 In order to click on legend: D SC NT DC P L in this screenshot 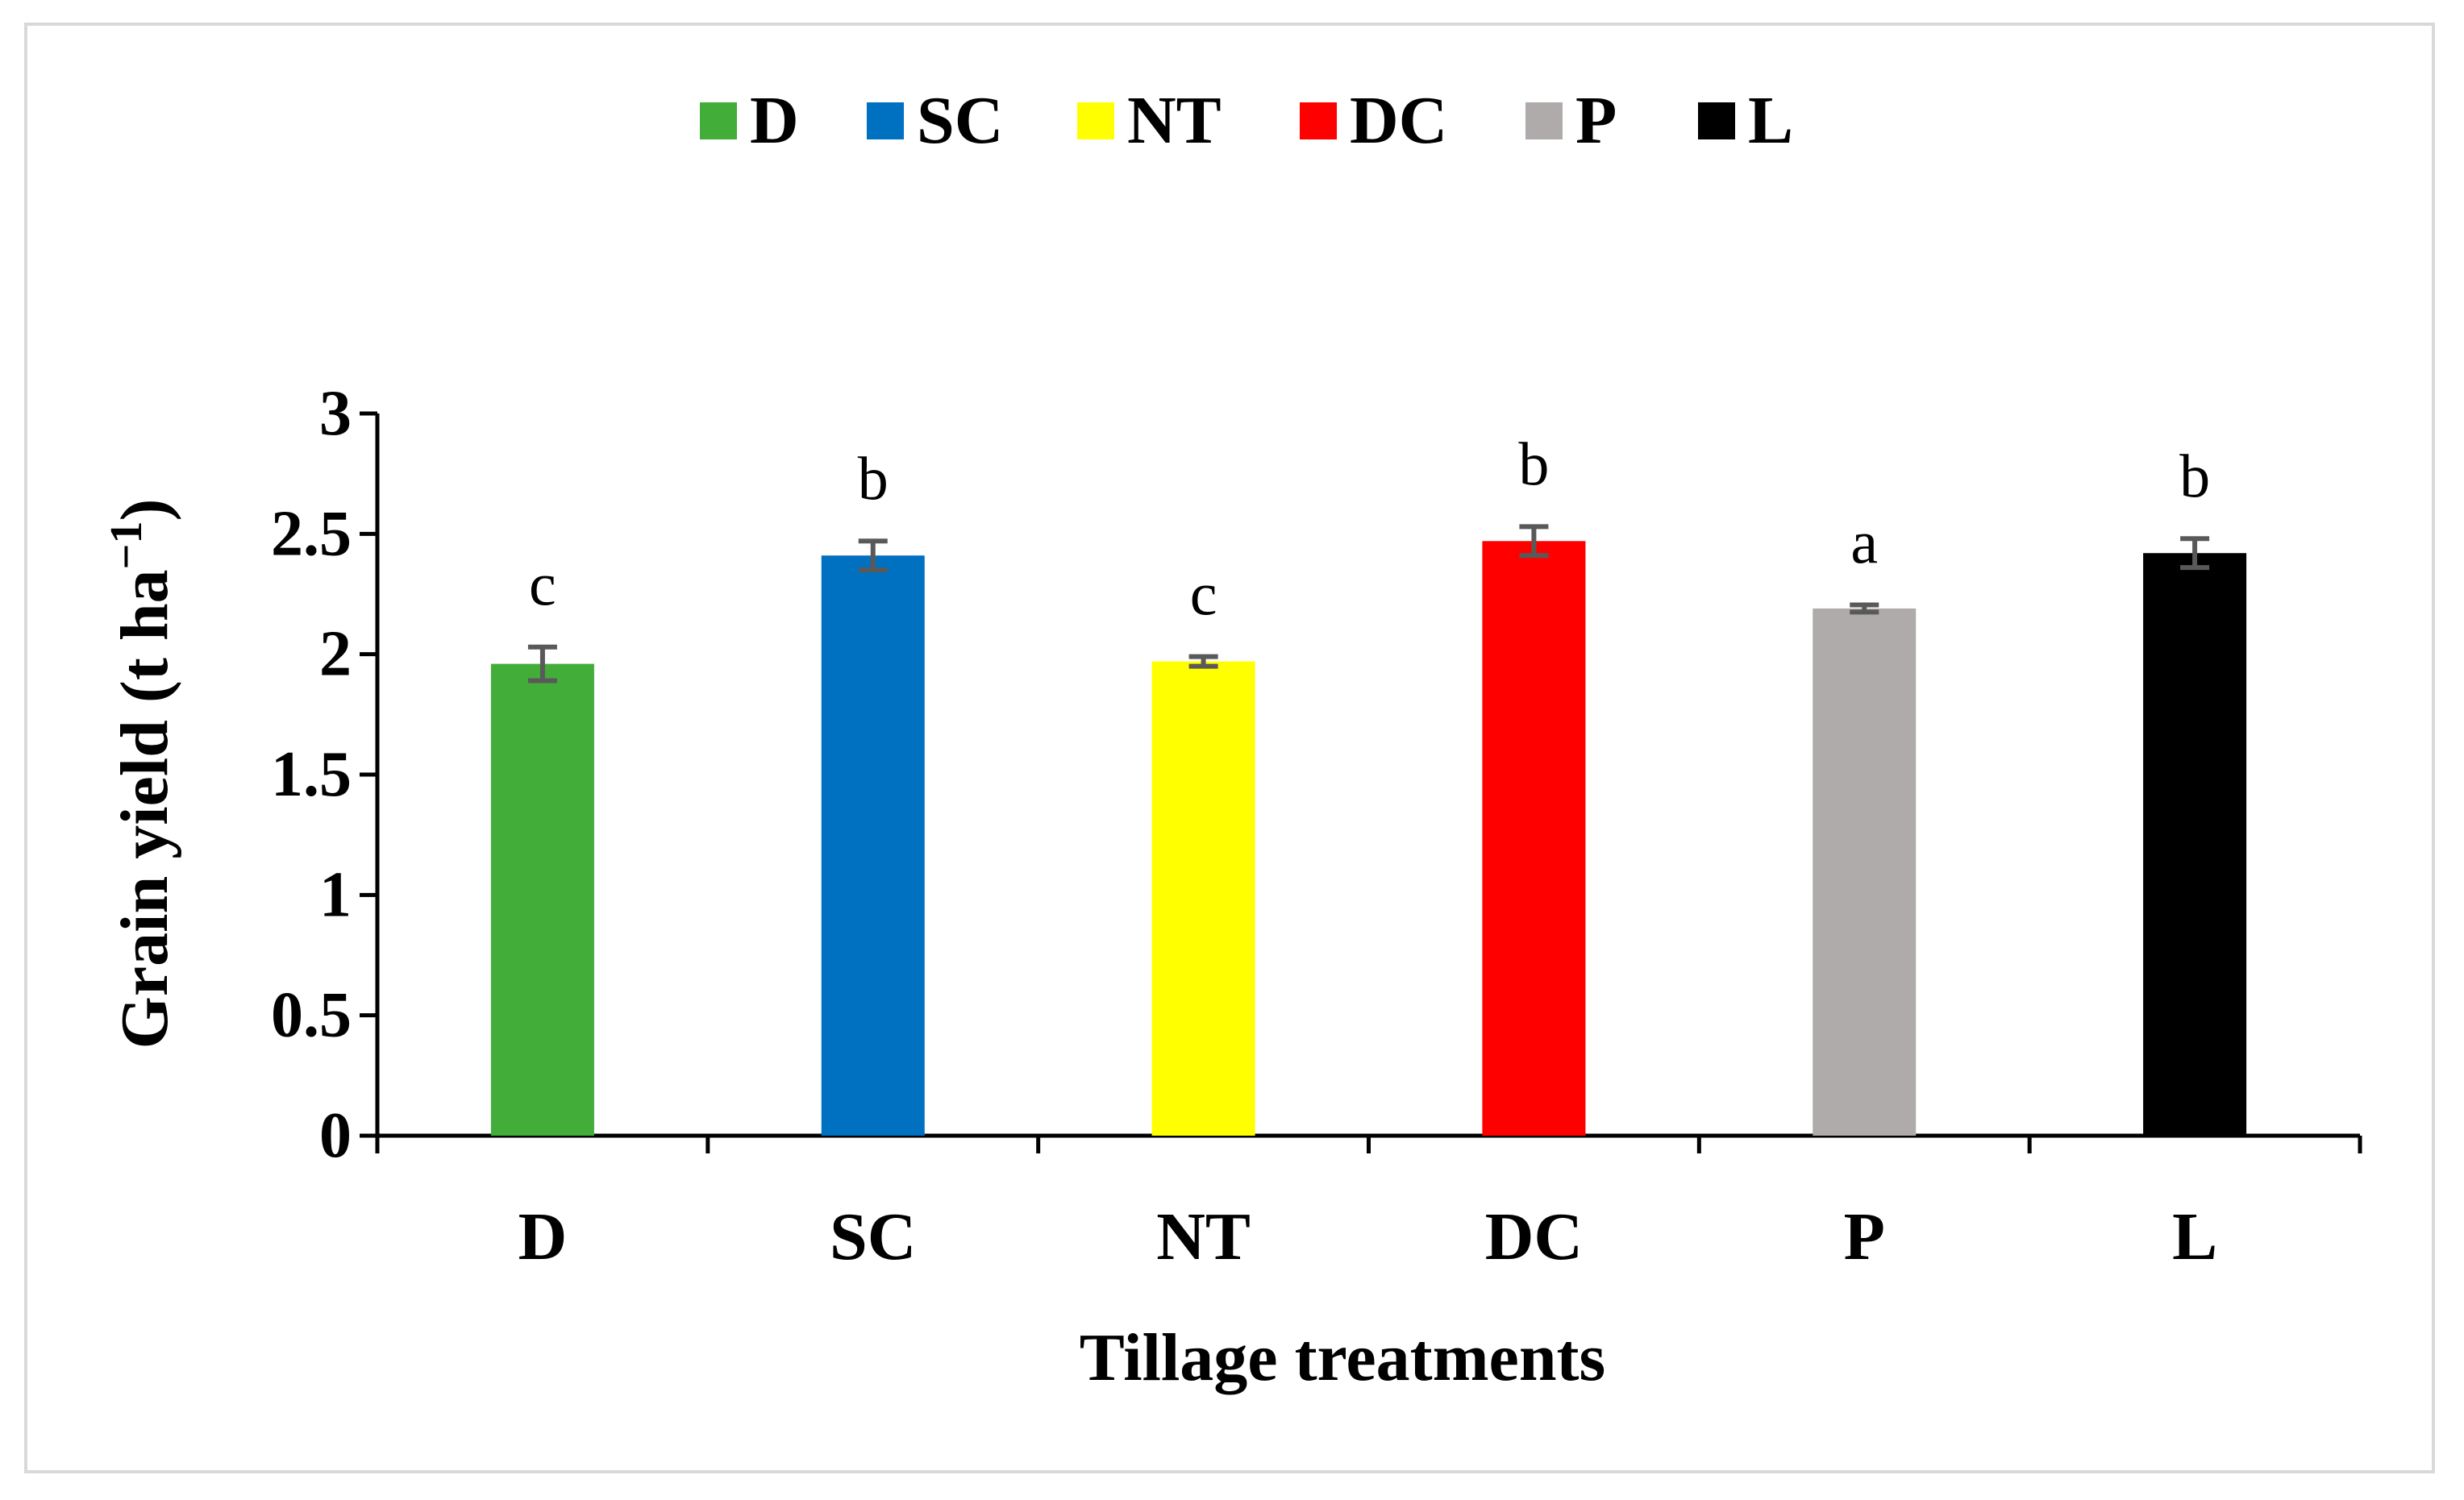, I will do `click(1246, 120)`.